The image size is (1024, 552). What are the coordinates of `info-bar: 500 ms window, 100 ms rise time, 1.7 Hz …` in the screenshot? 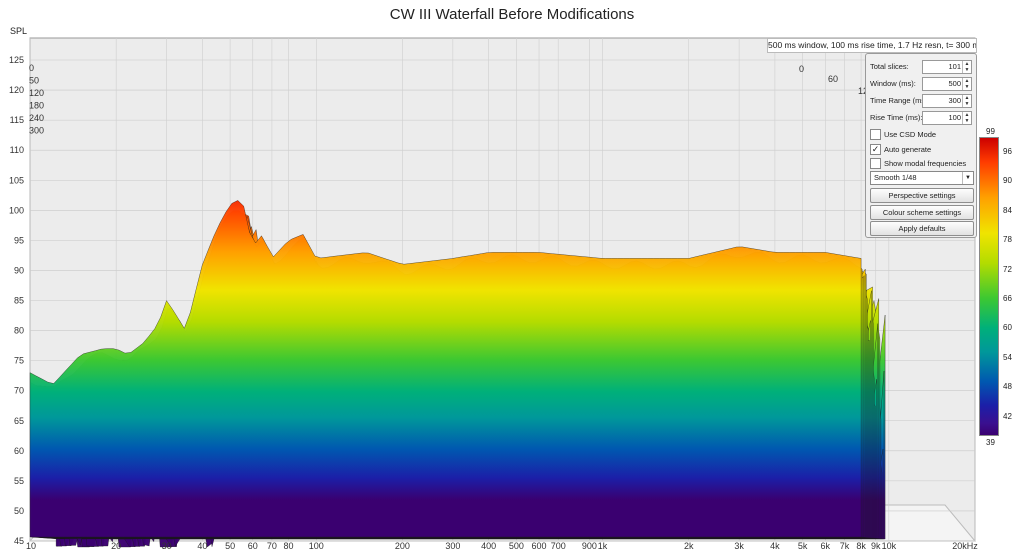 It's located at (872, 45).